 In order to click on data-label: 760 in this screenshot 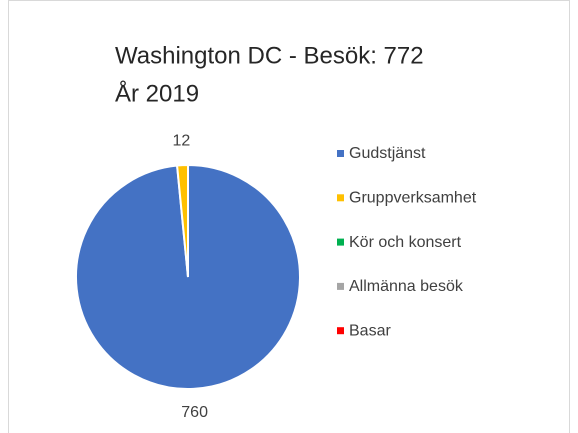, I will do `click(194, 412)`.